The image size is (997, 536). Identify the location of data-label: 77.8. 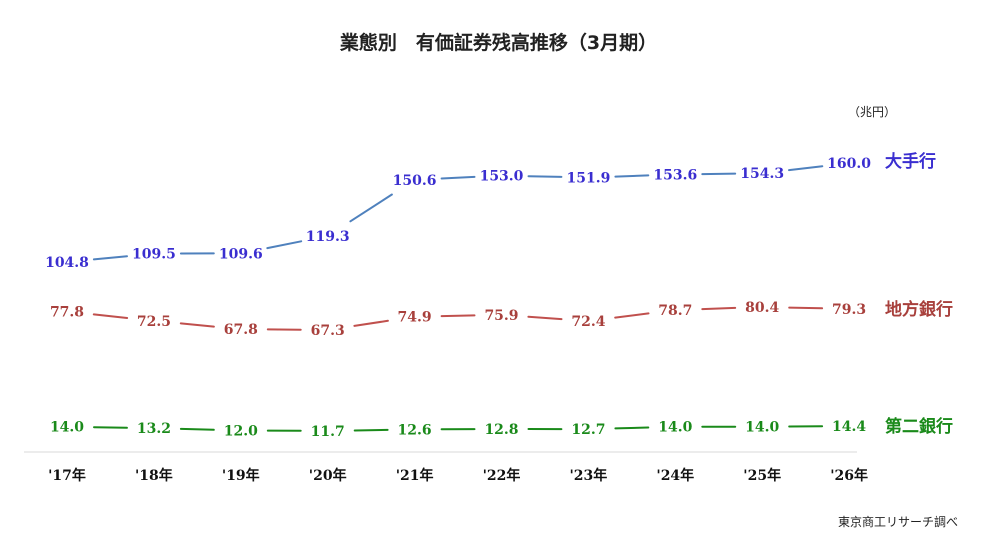
(67, 313).